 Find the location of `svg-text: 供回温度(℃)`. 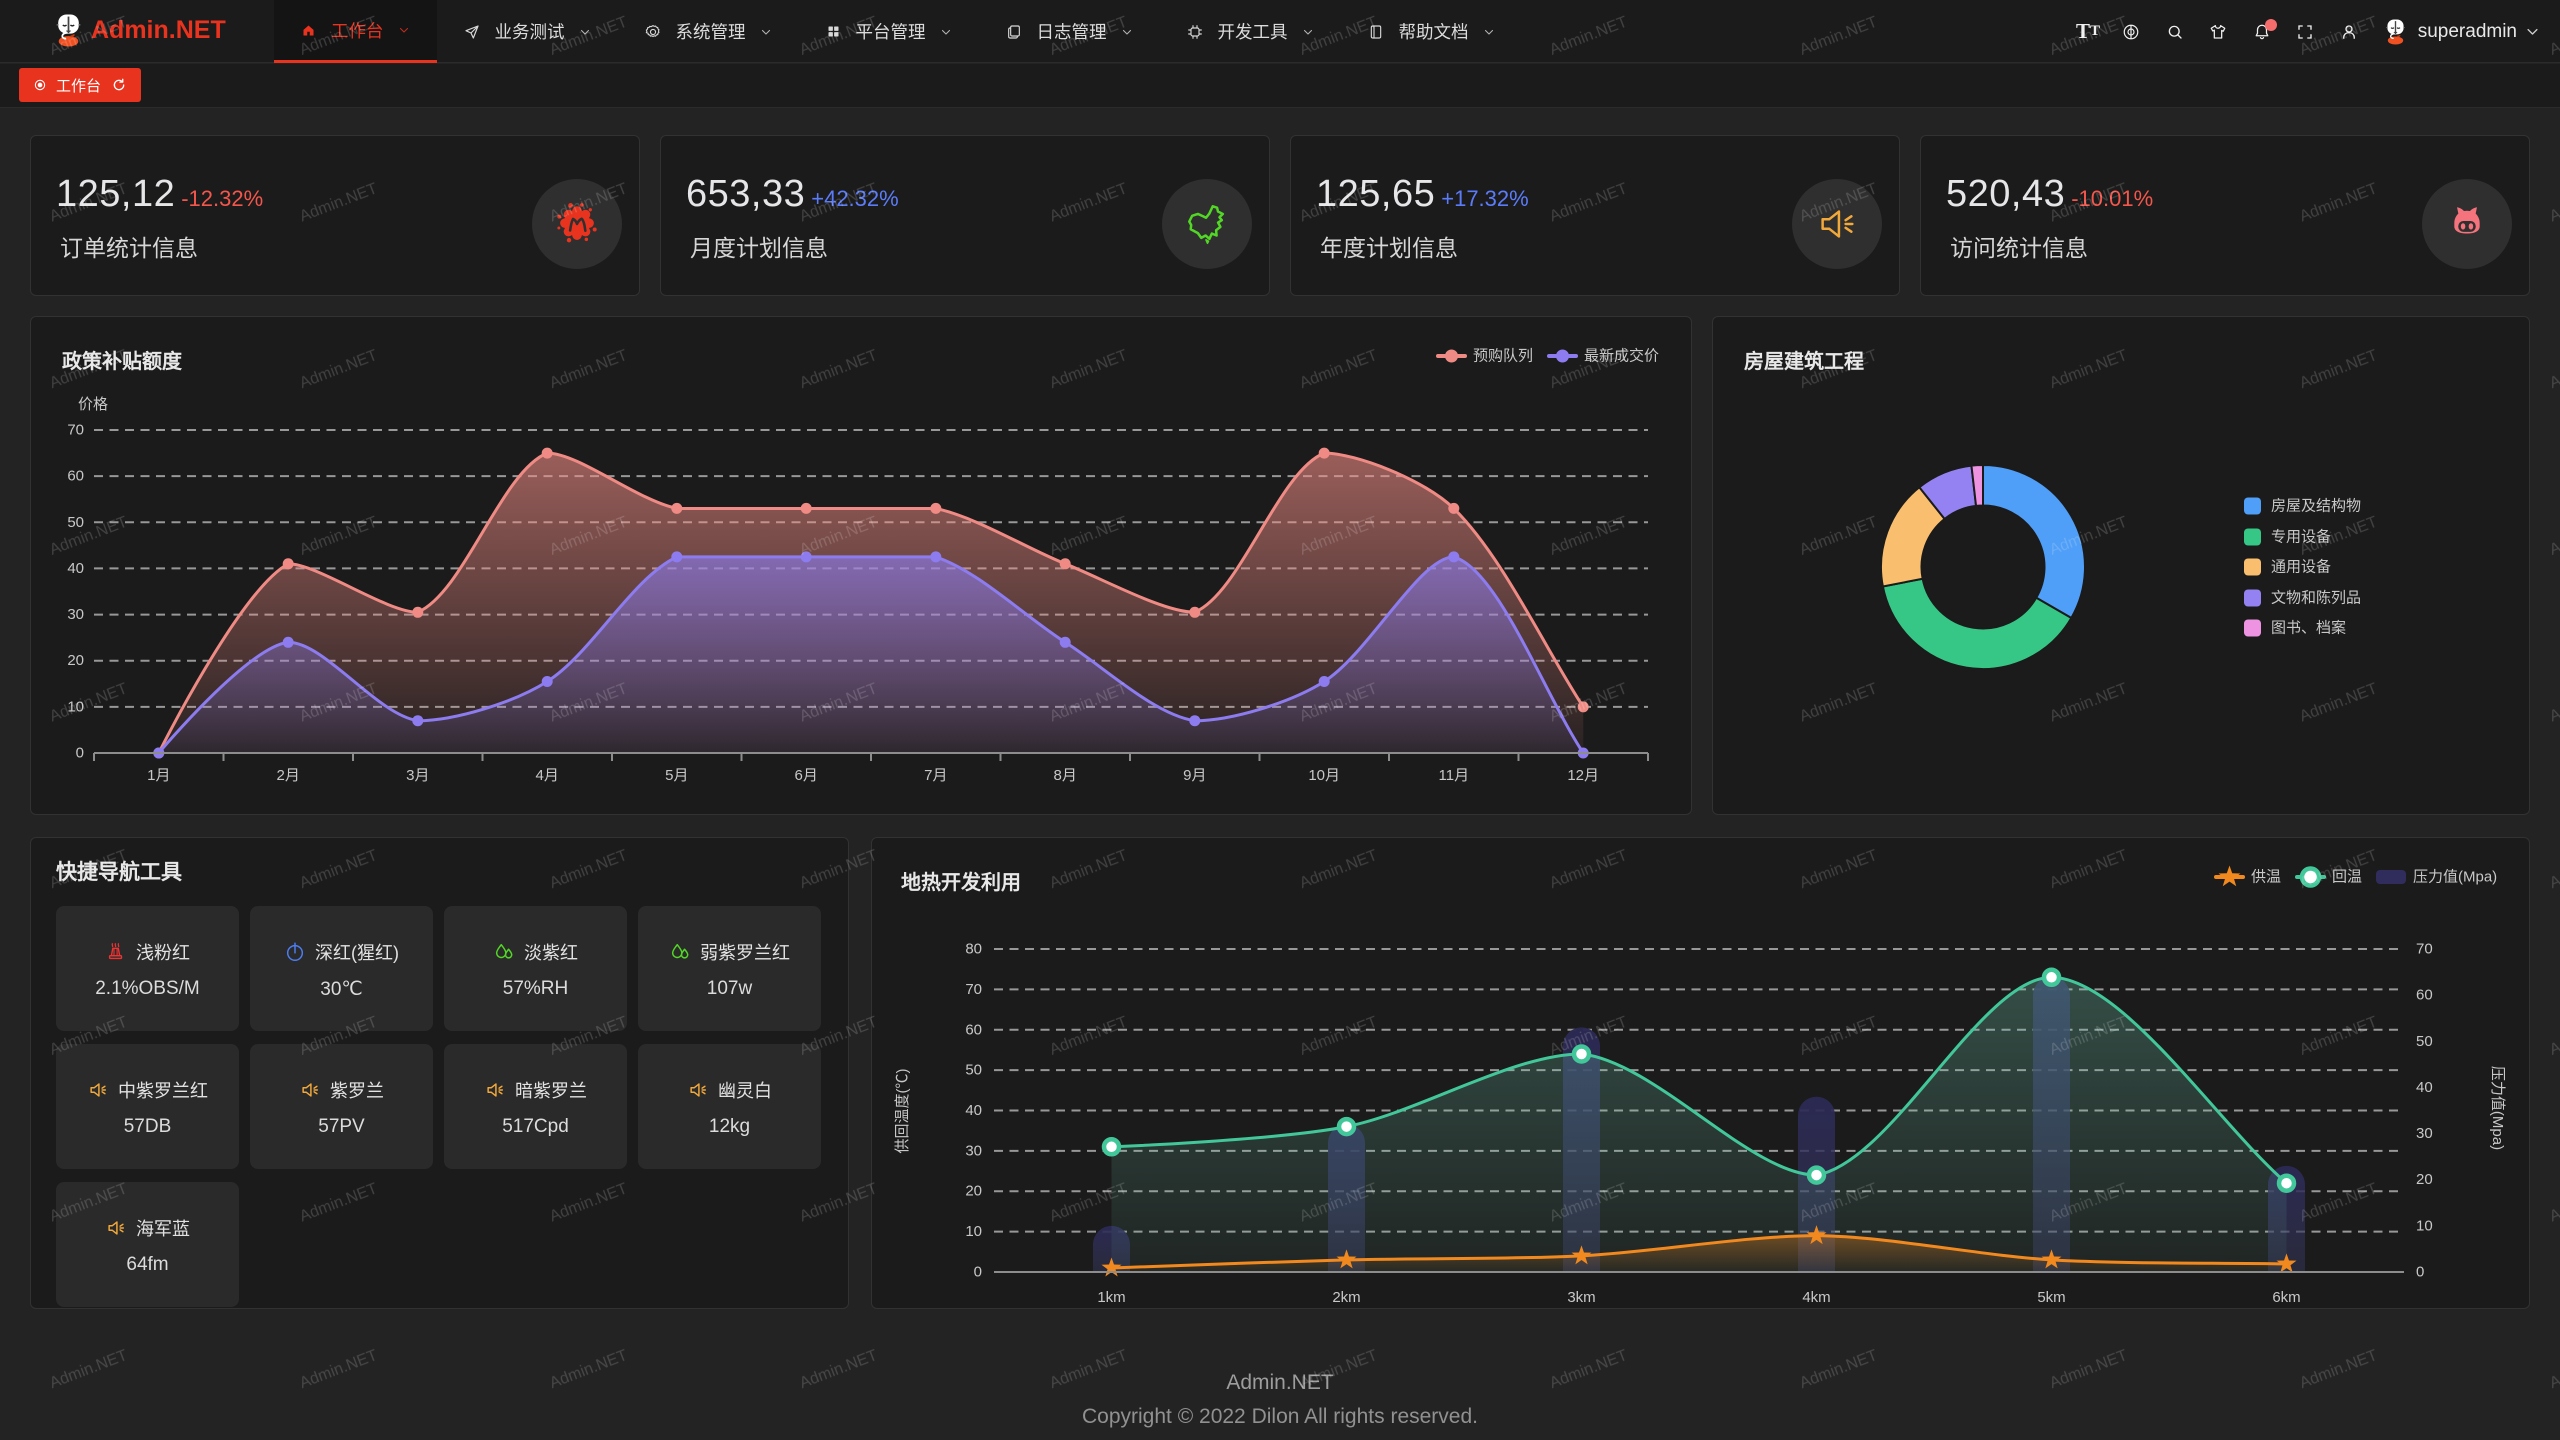

svg-text: 供回温度(℃) is located at coordinates (902, 1111).